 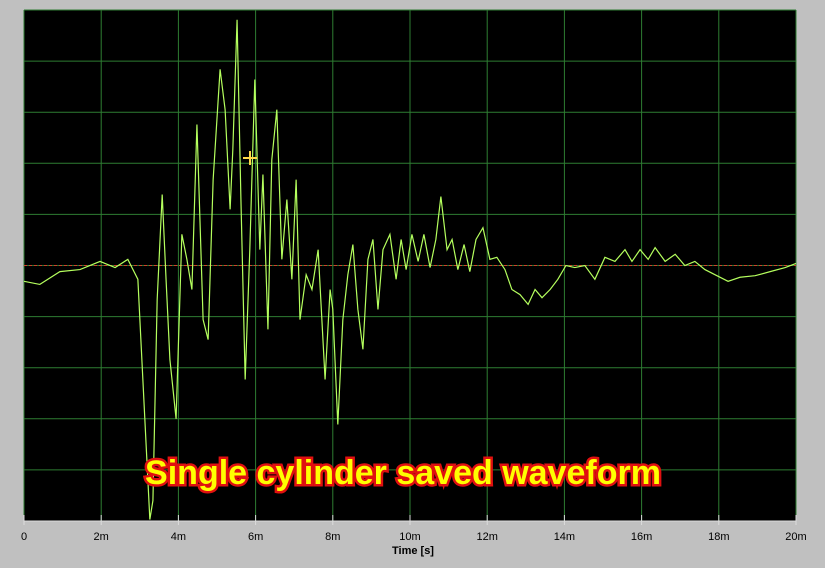 What do you see at coordinates (101, 537) in the screenshot?
I see `x-tick-label: 2m` at bounding box center [101, 537].